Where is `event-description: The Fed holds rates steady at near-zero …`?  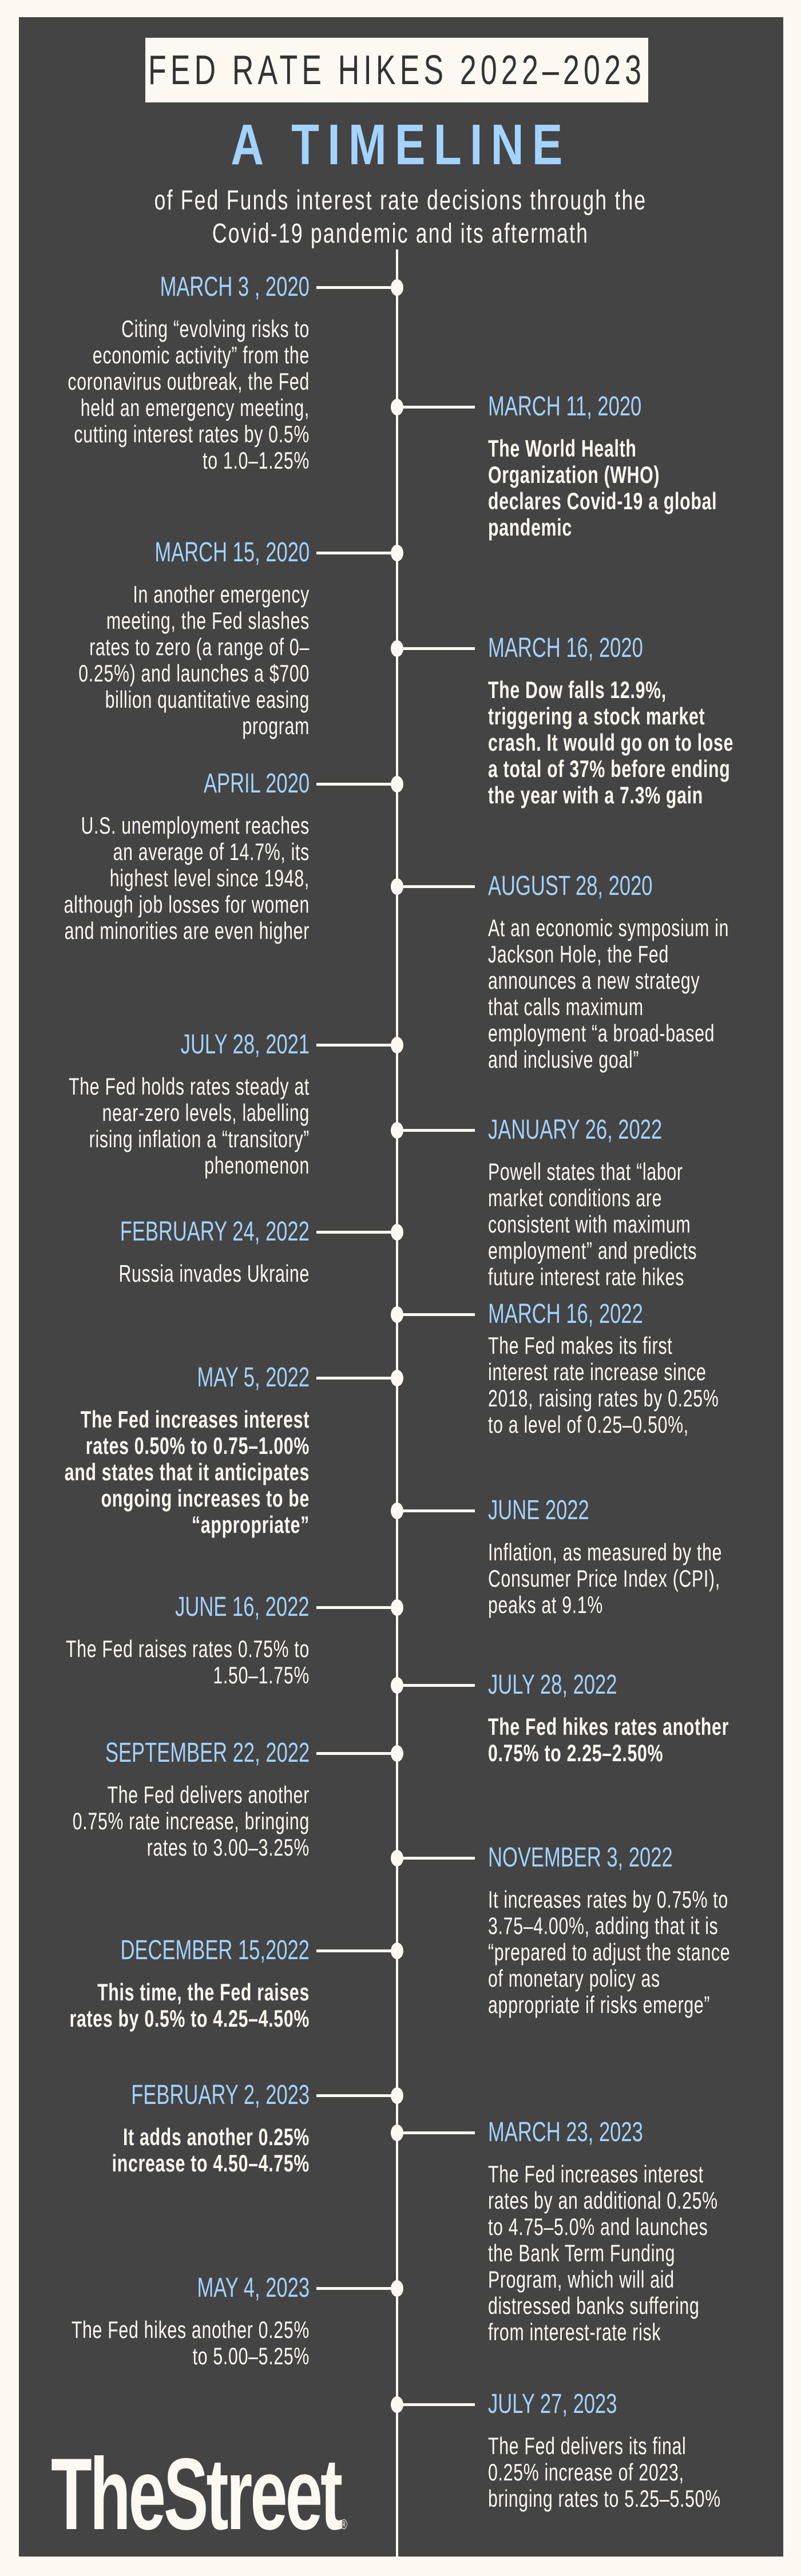 event-description: The Fed holds rates steady at near-zero … is located at coordinates (190, 1126).